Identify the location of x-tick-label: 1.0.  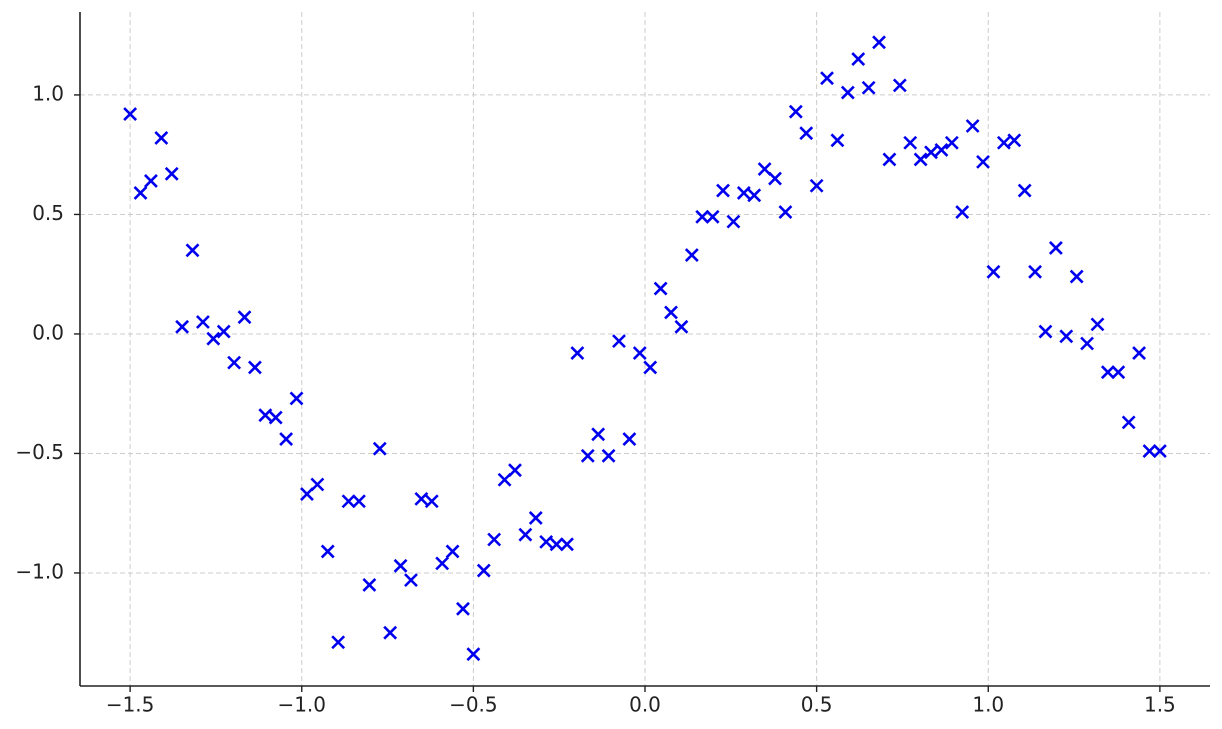
(988, 705).